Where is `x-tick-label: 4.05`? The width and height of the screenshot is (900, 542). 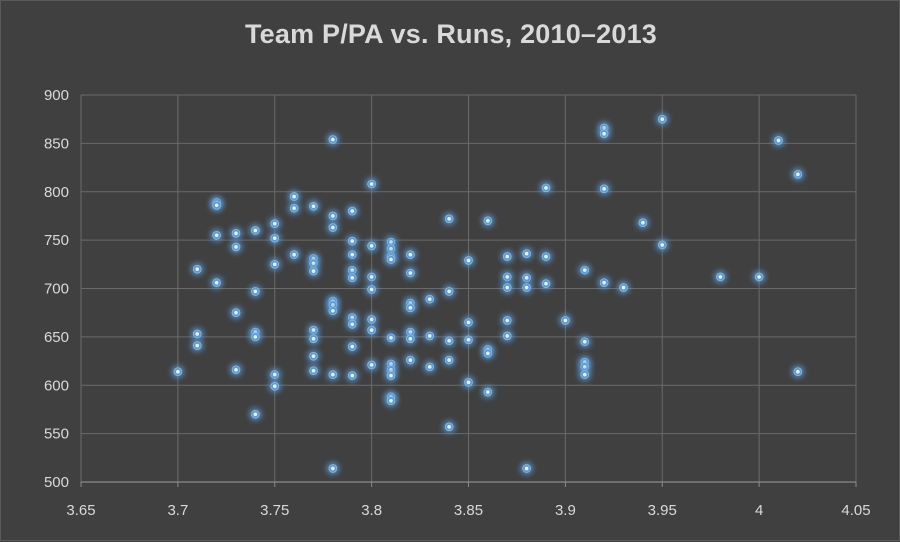
x-tick-label: 4.05 is located at coordinates (855, 510).